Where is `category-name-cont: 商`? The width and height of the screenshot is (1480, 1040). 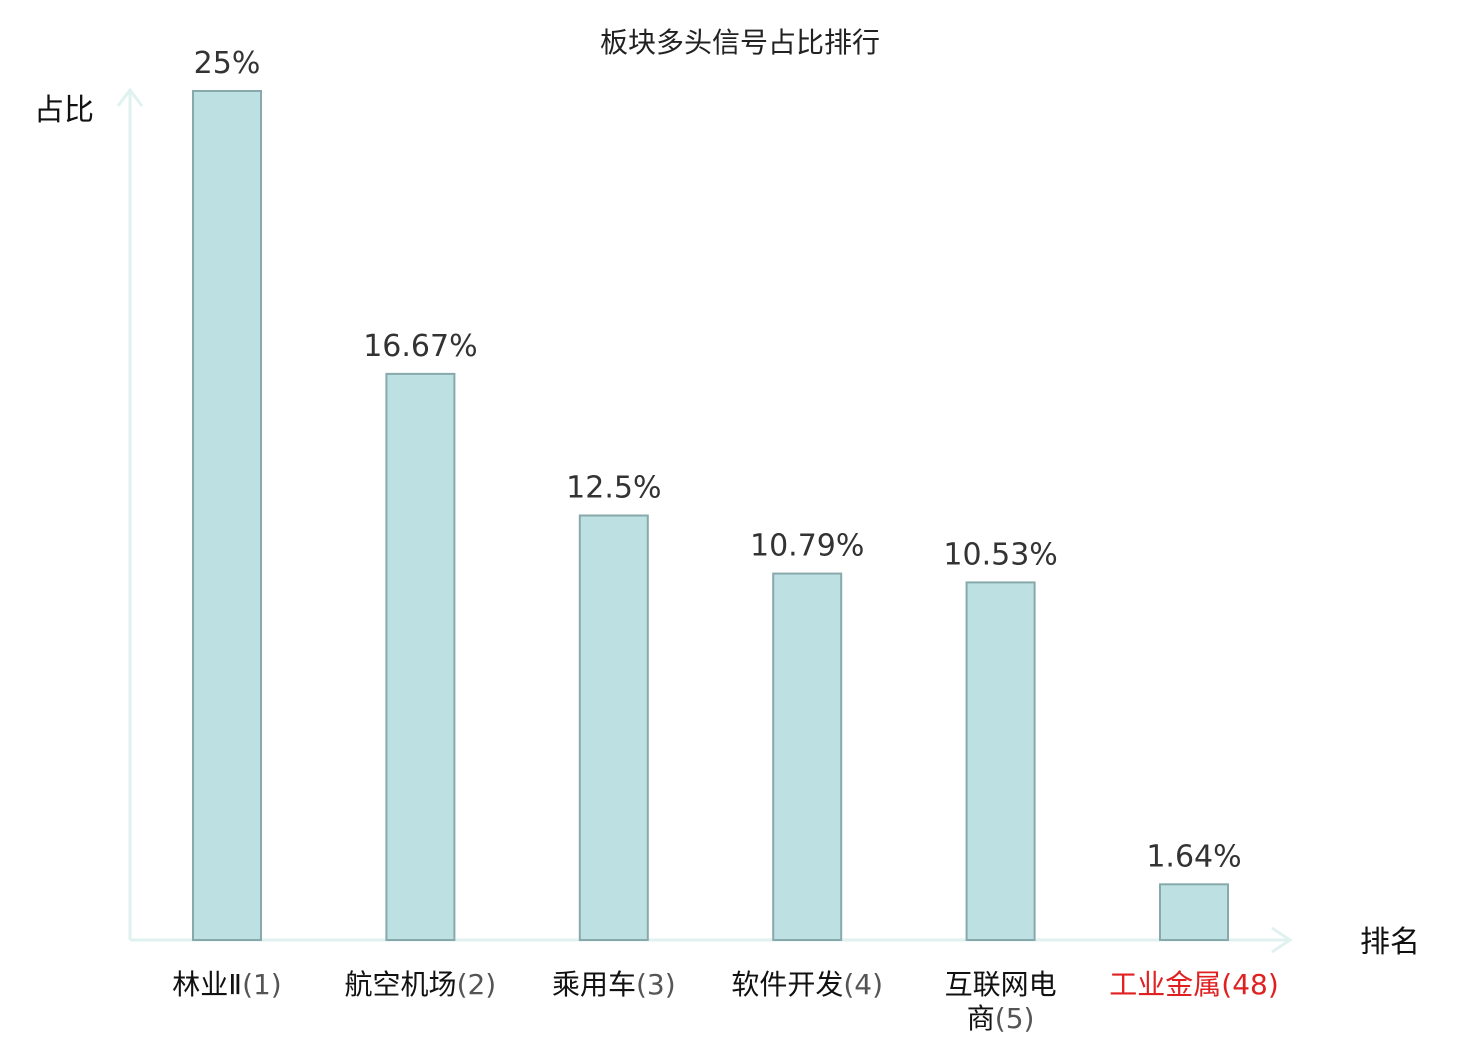
category-name-cont: 商 is located at coordinates (981, 1018).